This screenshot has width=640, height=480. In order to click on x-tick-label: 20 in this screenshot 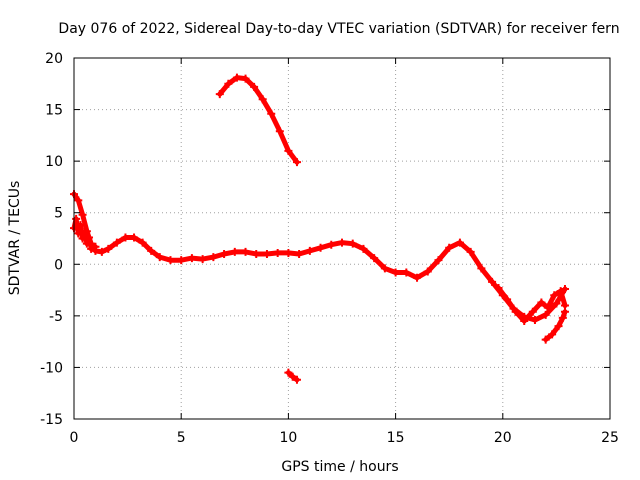, I will do `click(503, 438)`.